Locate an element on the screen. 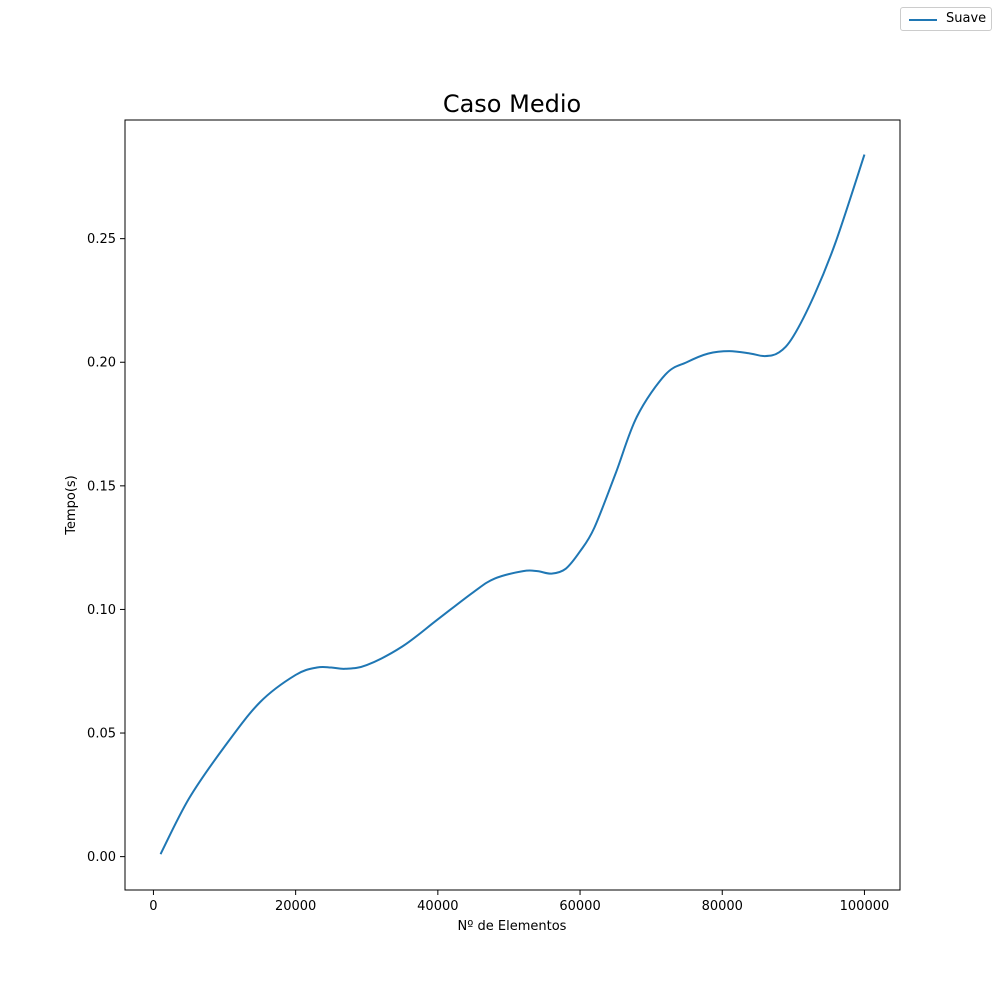 The width and height of the screenshot is (1000, 1000). legend: Suave is located at coordinates (946, 19).